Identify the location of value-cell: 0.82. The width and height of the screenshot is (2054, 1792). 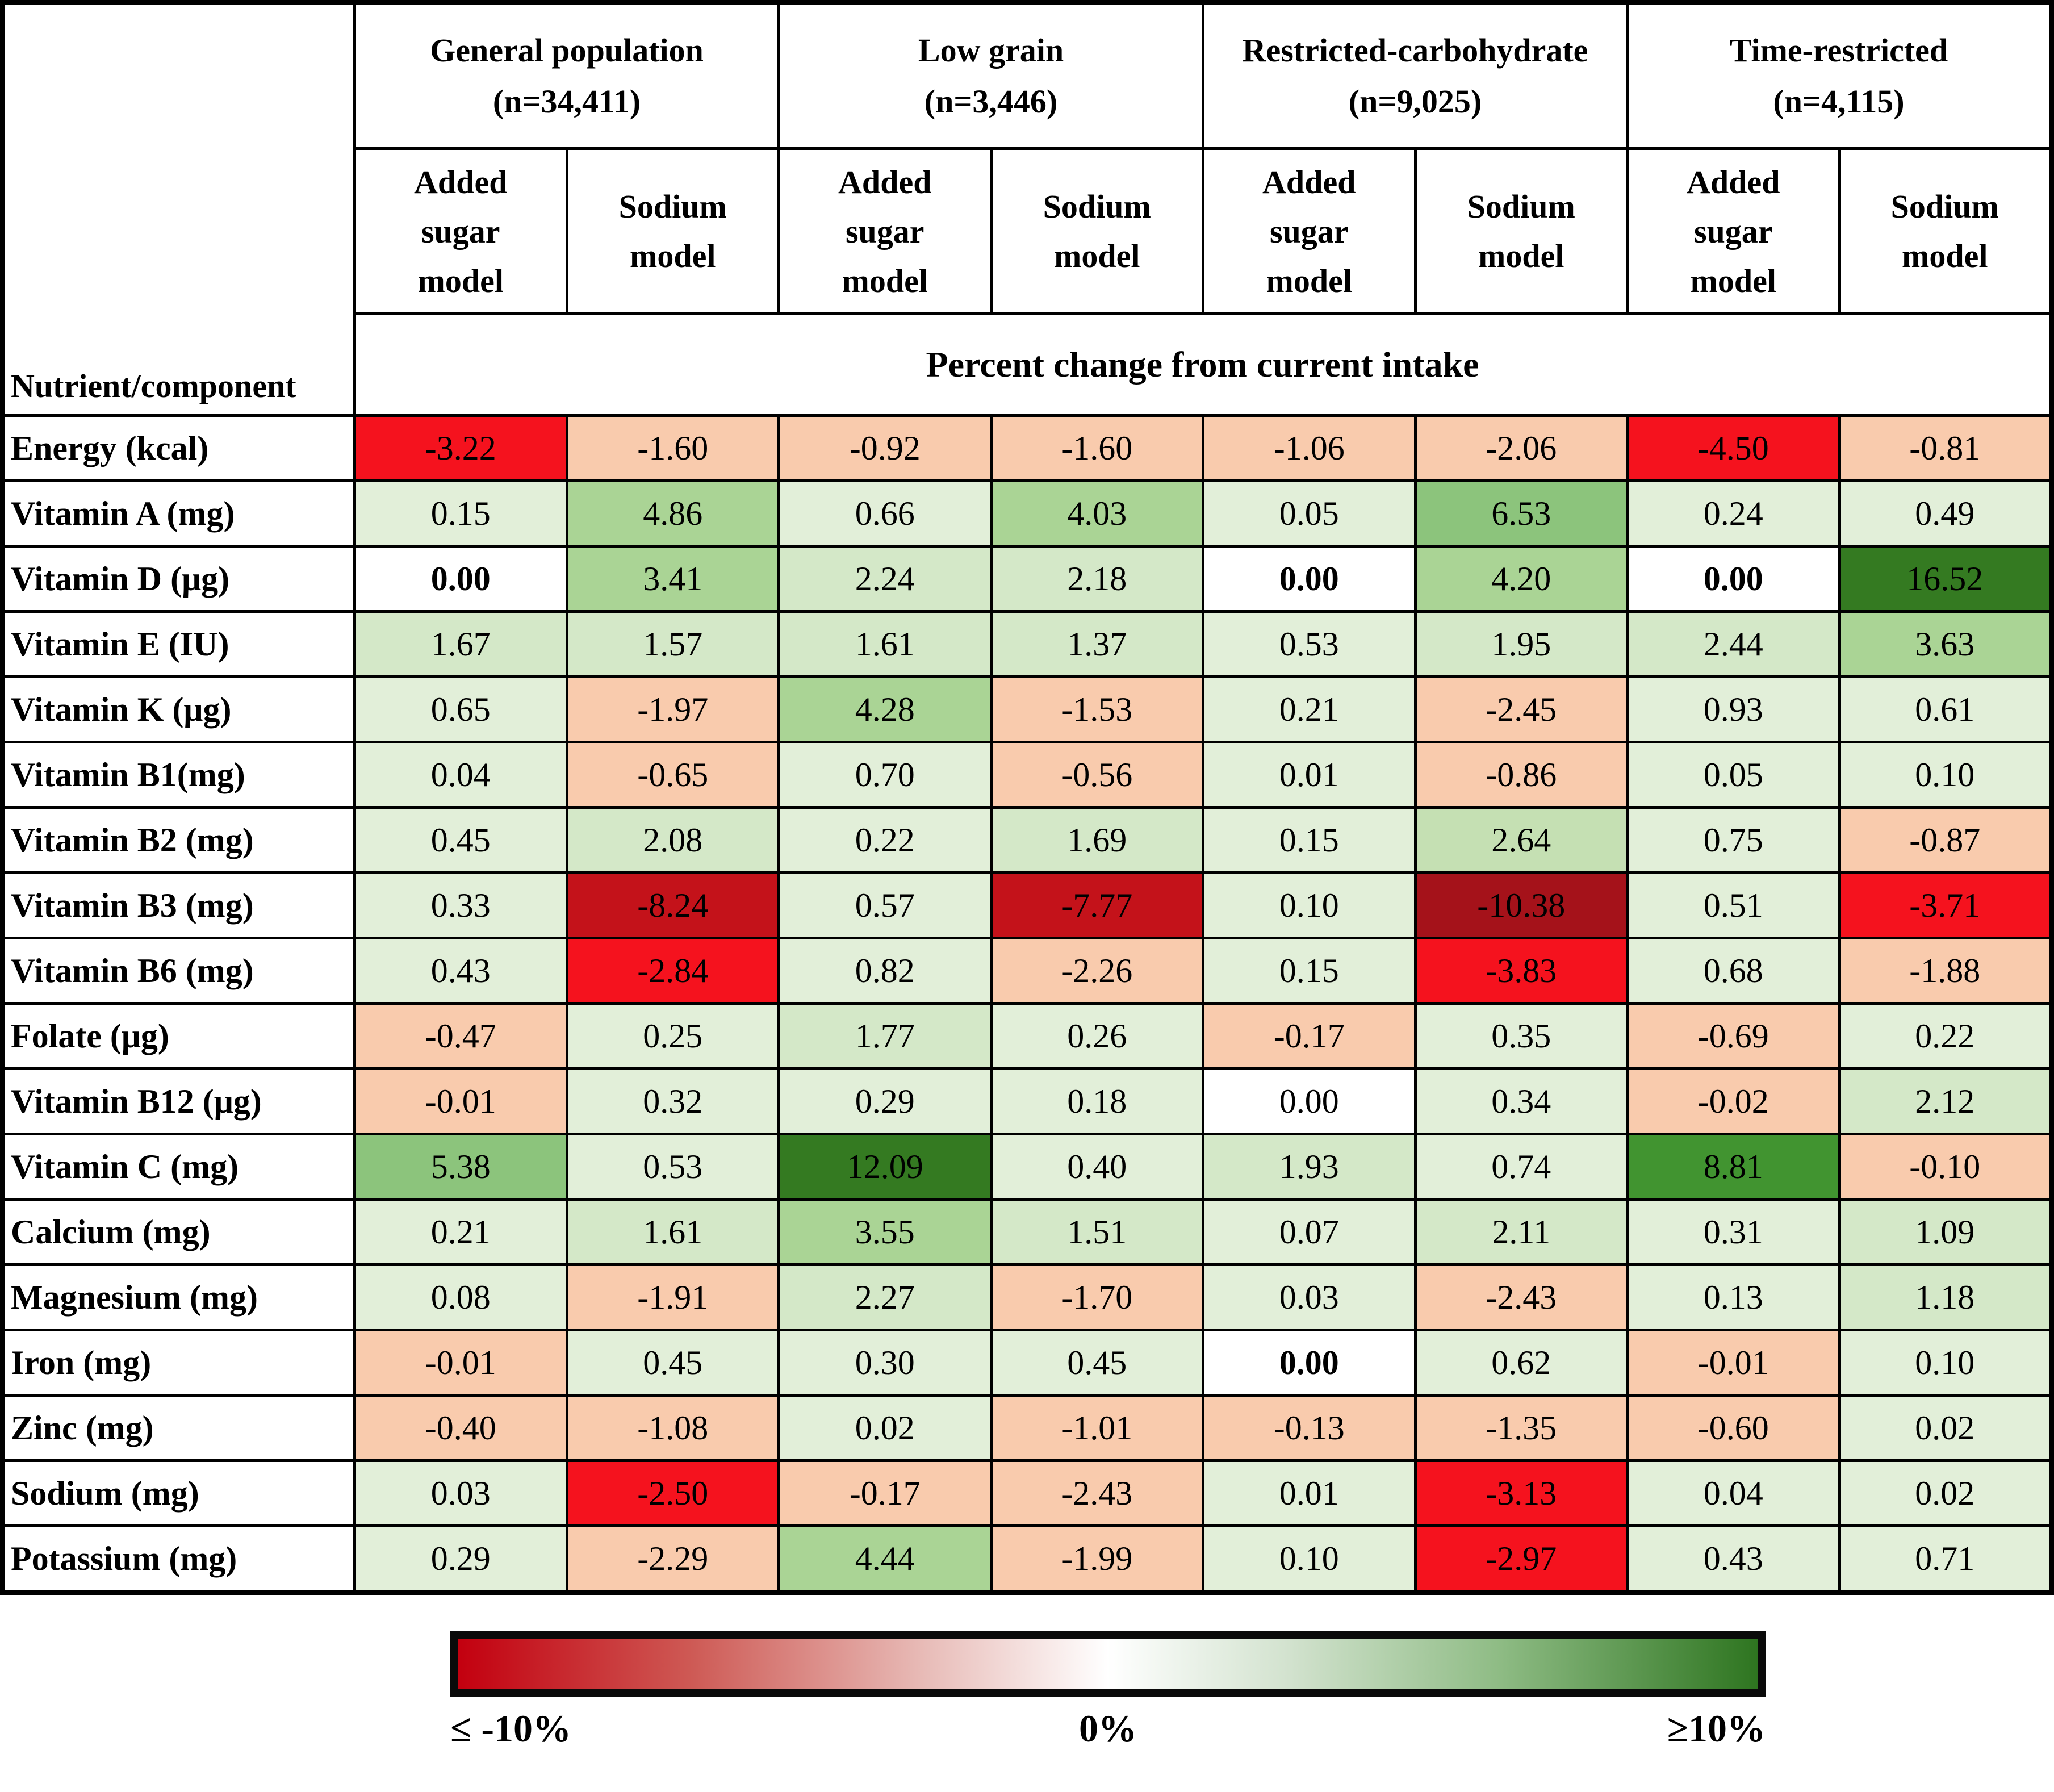
(885, 971).